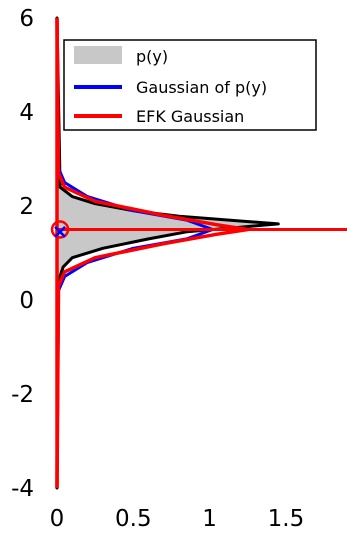  Describe the element at coordinates (22, 395) in the screenshot. I see `y-tick-label: -2` at that location.